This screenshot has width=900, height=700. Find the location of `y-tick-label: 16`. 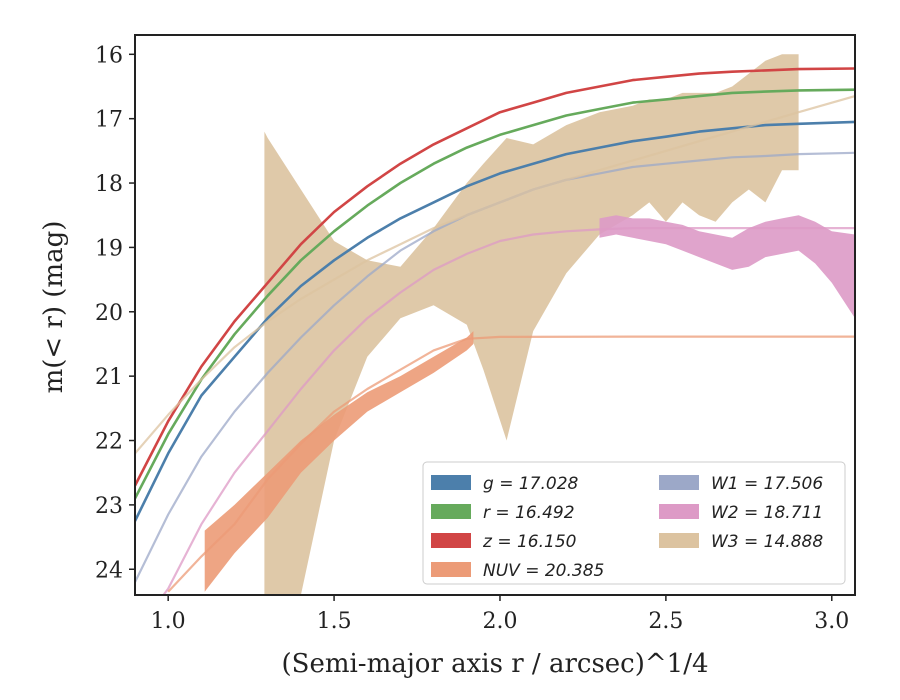

y-tick-label: 16 is located at coordinates (109, 55).